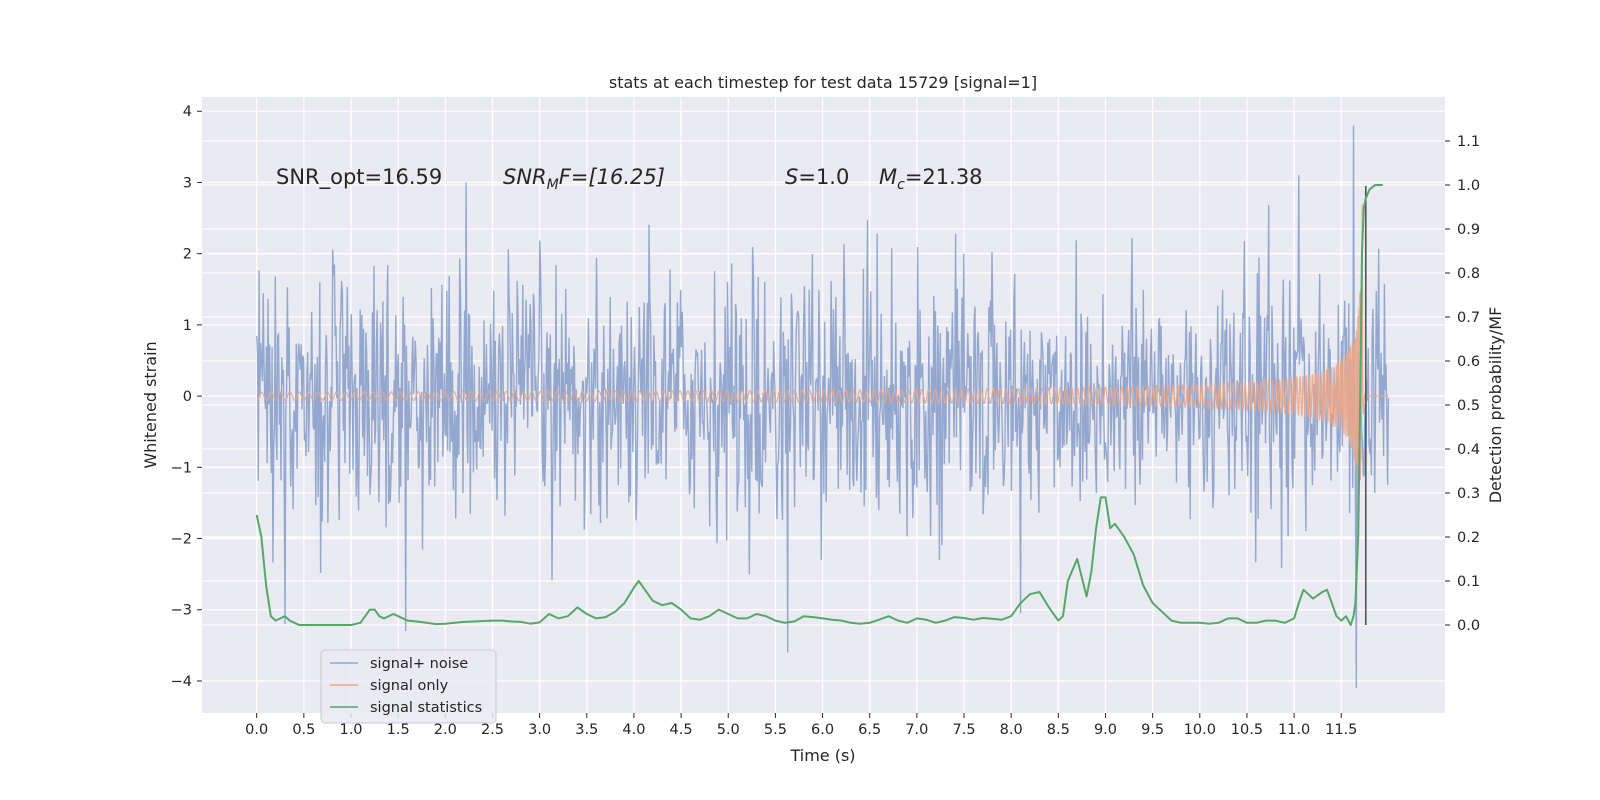 The height and width of the screenshot is (800, 1600). Describe the element at coordinates (1468, 230) in the screenshot. I see `y-right-tick-label: 0.9` at that location.